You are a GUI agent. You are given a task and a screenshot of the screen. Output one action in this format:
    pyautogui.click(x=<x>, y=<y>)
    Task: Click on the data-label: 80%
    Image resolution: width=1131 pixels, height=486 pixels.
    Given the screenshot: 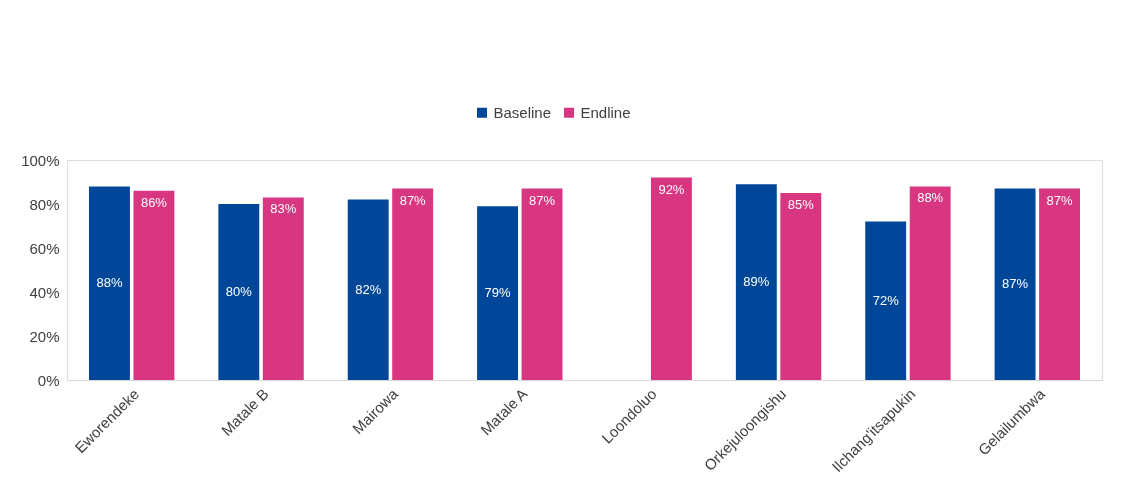 What is the action you would take?
    pyautogui.click(x=239, y=291)
    